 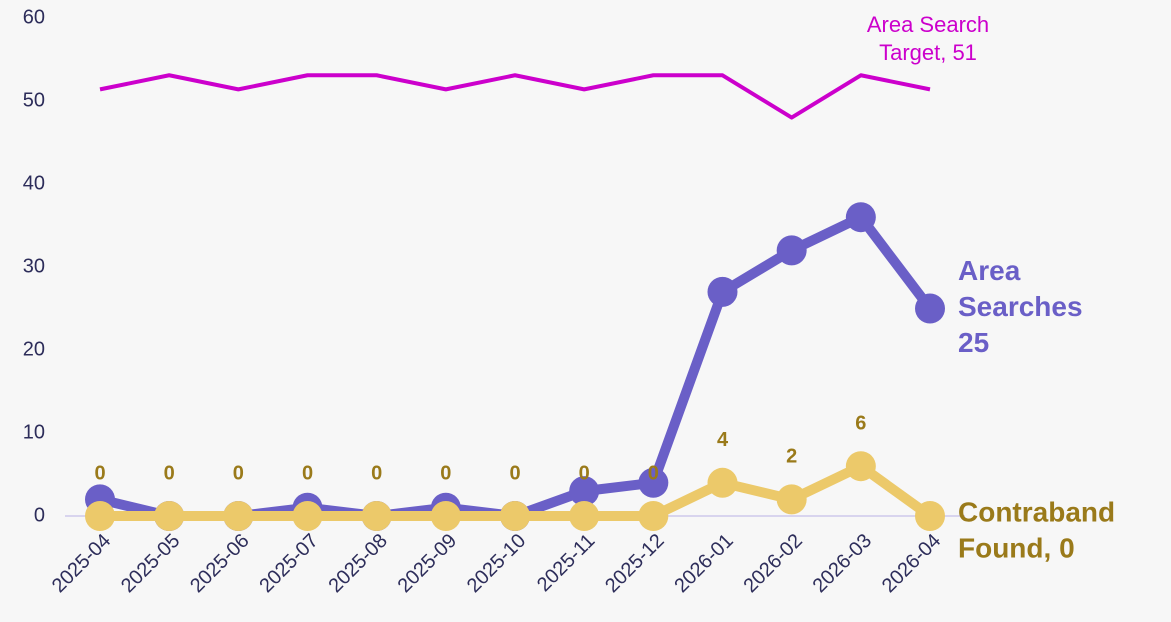 What do you see at coordinates (515, 96) in the screenshot?
I see `series-line` at bounding box center [515, 96].